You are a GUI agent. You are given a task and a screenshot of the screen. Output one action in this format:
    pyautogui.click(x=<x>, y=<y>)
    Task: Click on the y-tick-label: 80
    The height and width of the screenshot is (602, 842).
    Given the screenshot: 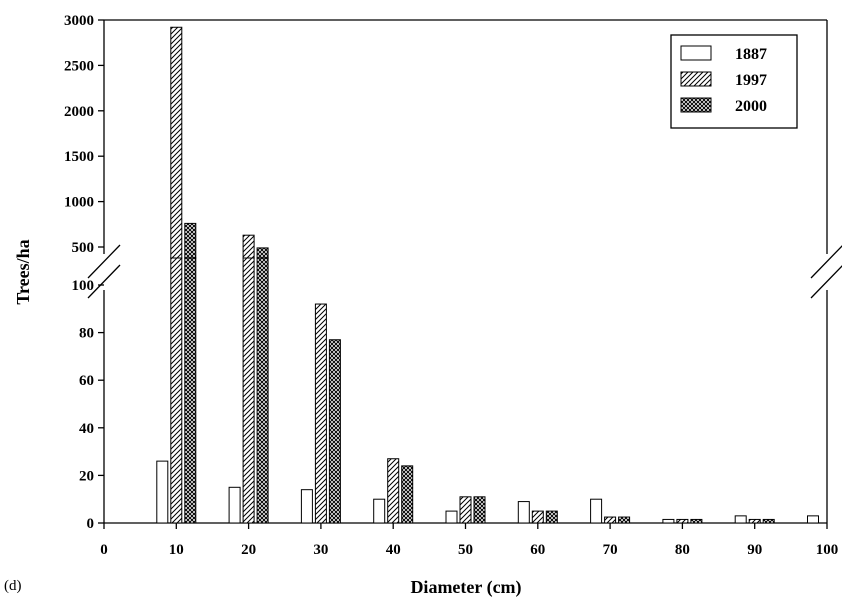 What is the action you would take?
    pyautogui.click(x=86, y=334)
    